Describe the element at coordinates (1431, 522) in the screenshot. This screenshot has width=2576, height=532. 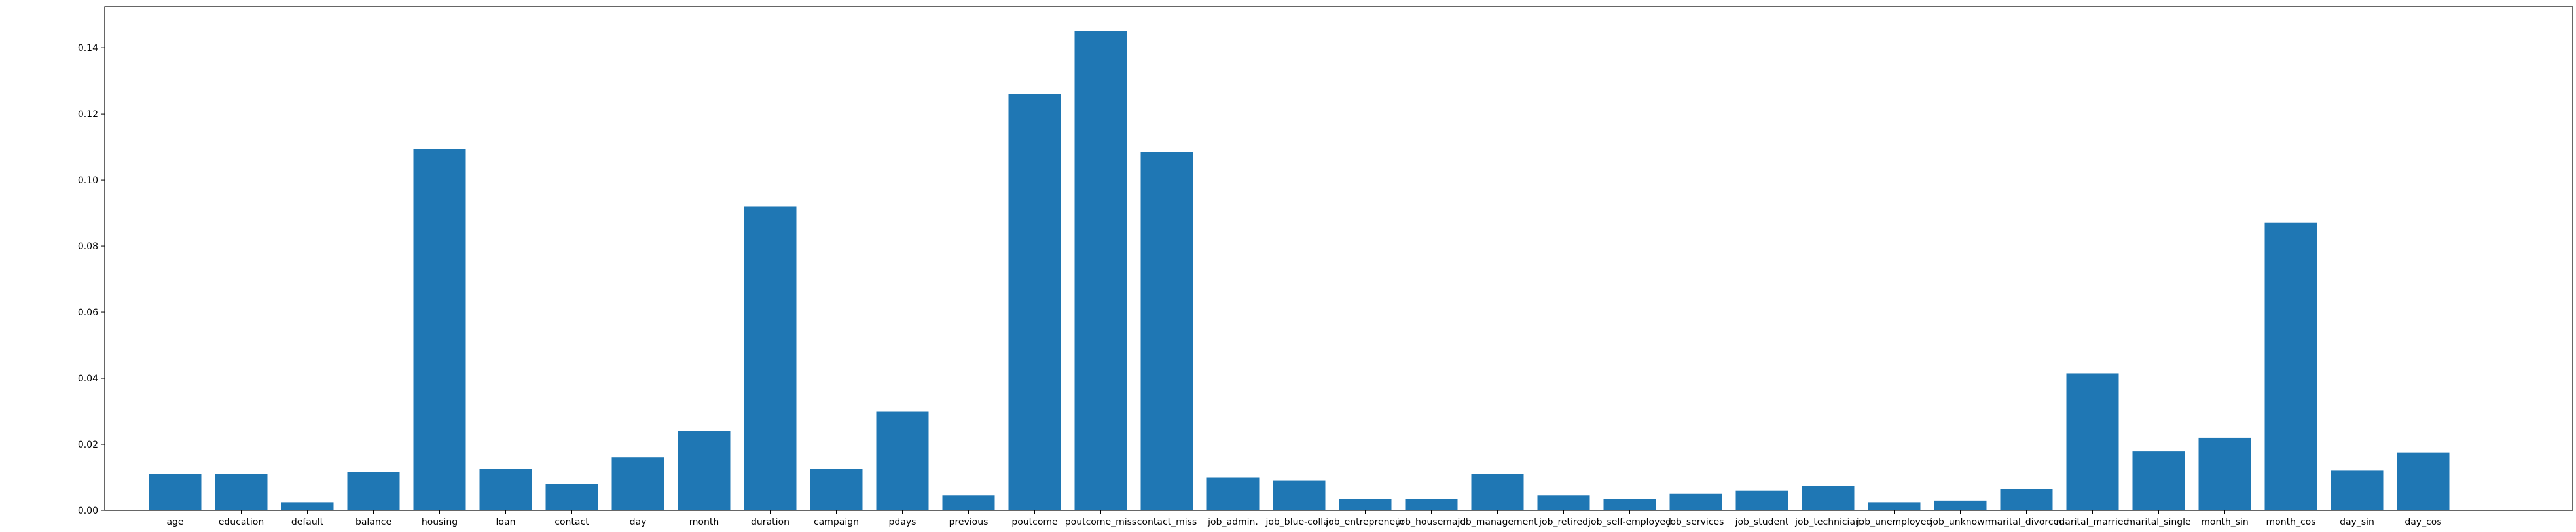
I see `x-tick-label: job_housemaid` at that location.